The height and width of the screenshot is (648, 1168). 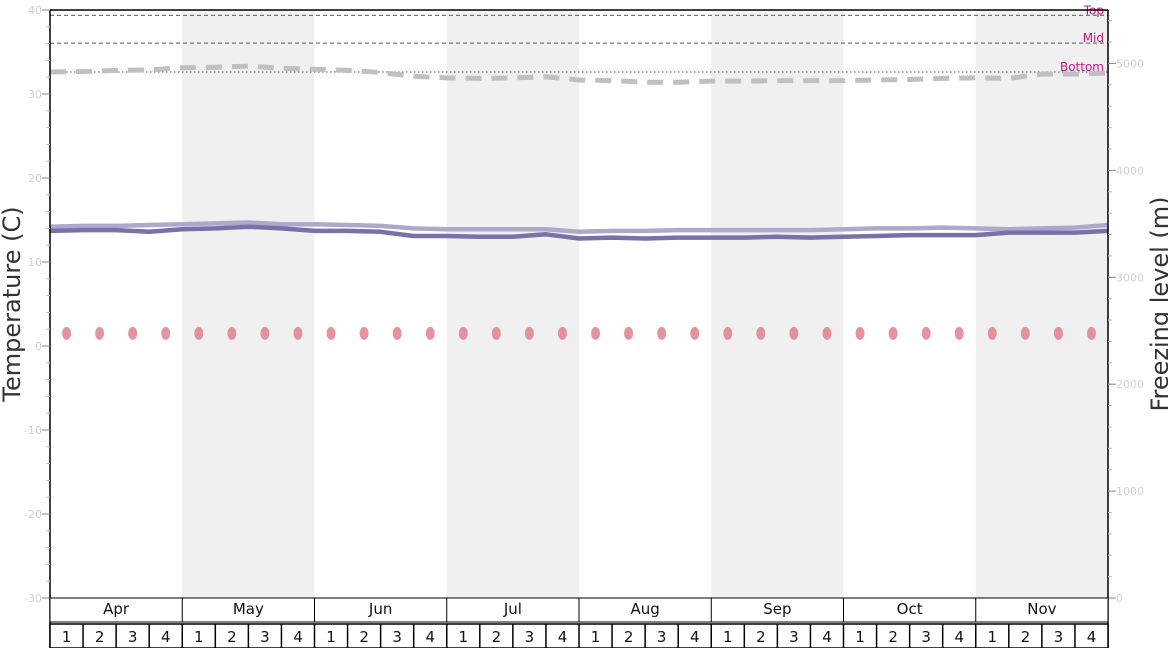 I want to click on left-tick-label: -20, so click(x=33, y=514).